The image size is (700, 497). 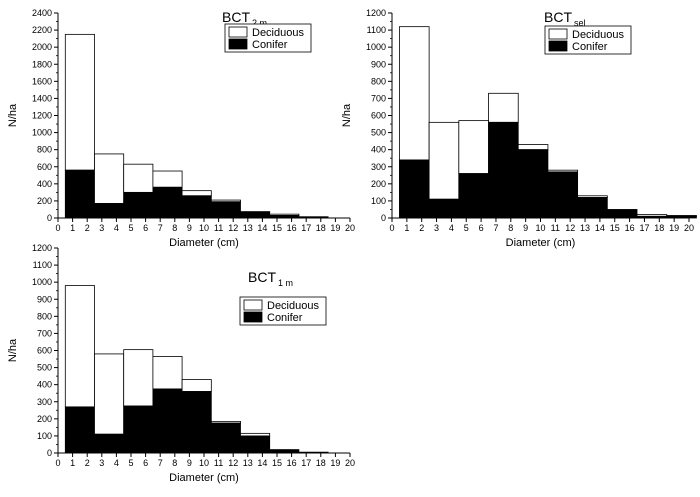 What do you see at coordinates (44, 351) in the screenshot?
I see `y-tick-label: 600` at bounding box center [44, 351].